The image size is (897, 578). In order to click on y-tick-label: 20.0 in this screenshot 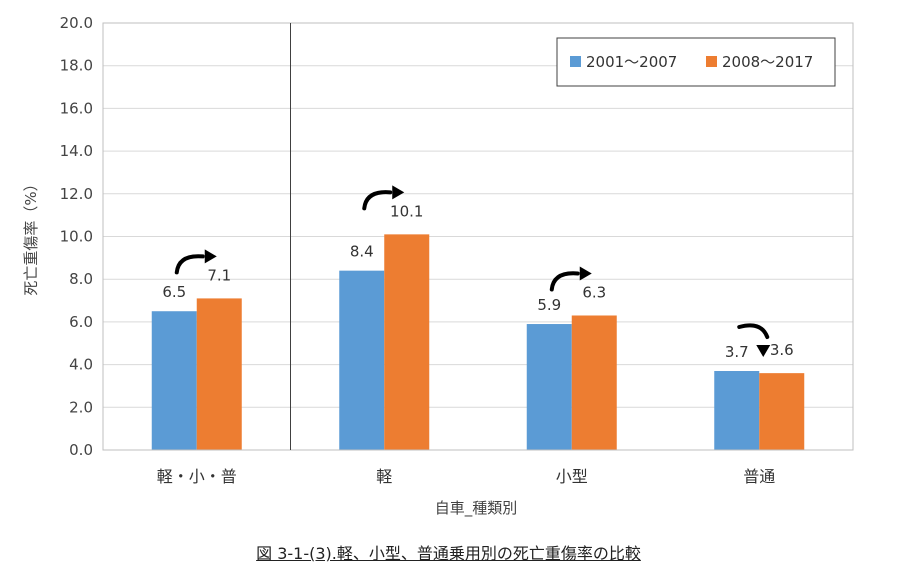, I will do `click(76, 23)`.